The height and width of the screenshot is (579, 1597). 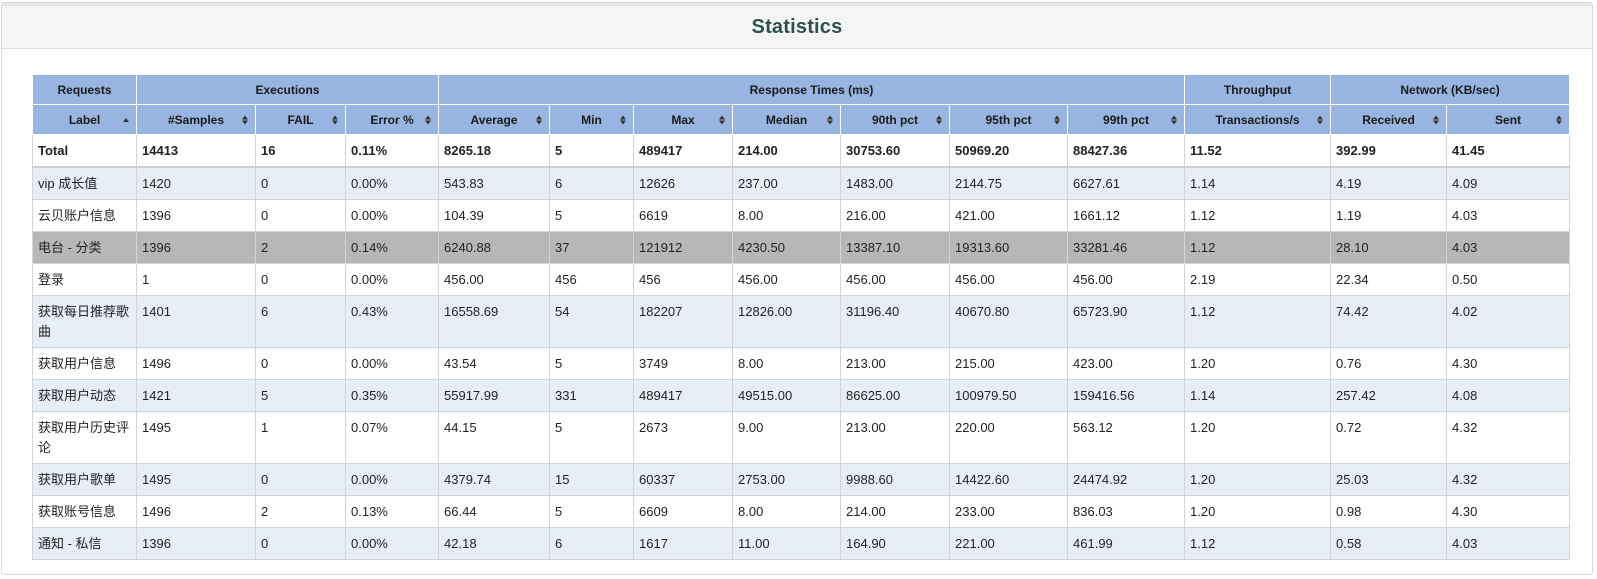 I want to click on cell-median: 49515.00, so click(x=787, y=395).